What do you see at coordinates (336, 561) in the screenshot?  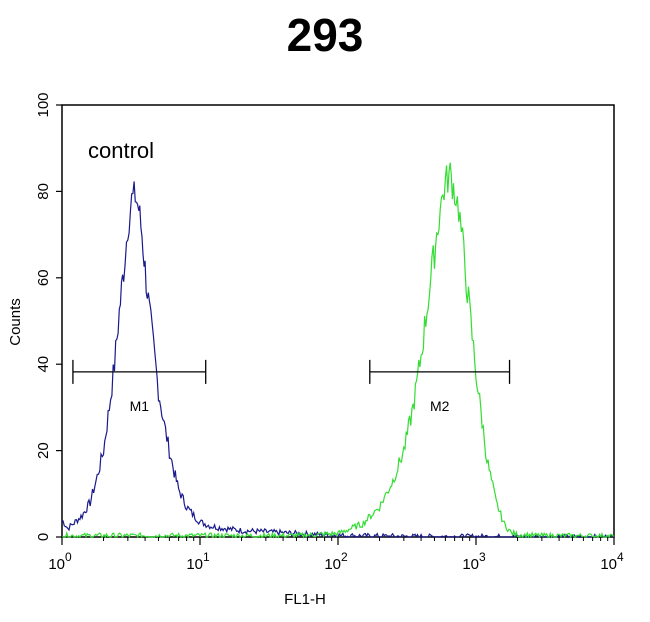 I see `x-tick-label: 10²` at bounding box center [336, 561].